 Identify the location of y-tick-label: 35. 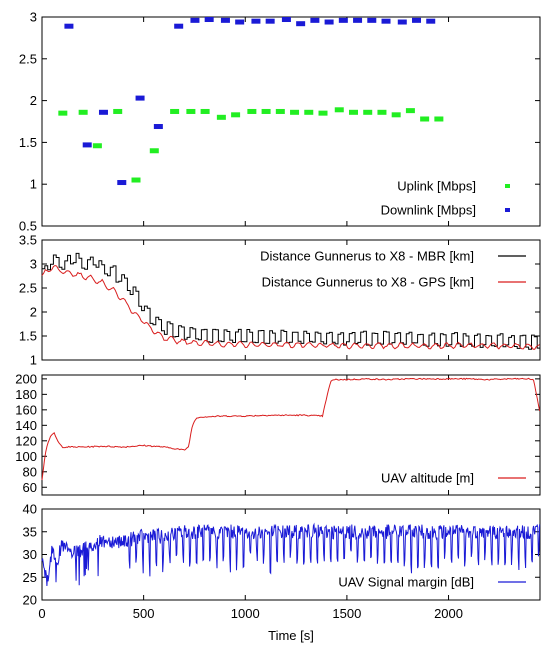
(30, 531).